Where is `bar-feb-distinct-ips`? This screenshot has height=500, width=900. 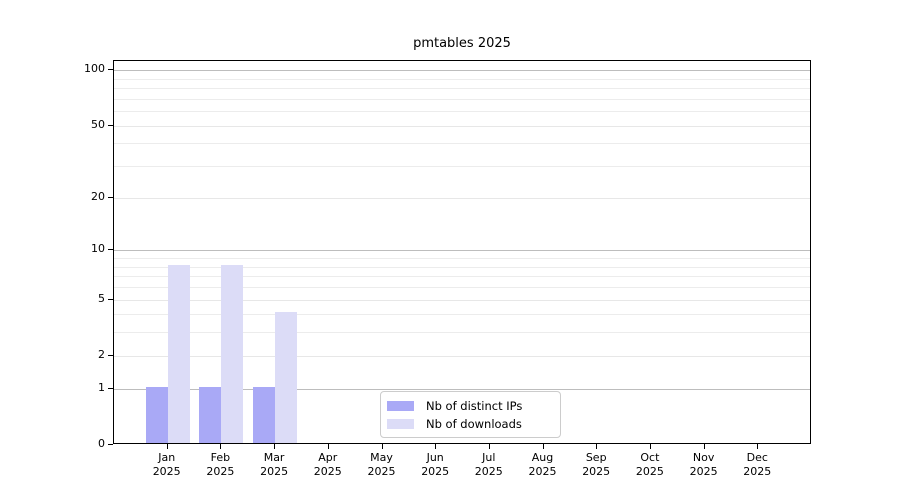
bar-feb-distinct-ips is located at coordinates (210, 414).